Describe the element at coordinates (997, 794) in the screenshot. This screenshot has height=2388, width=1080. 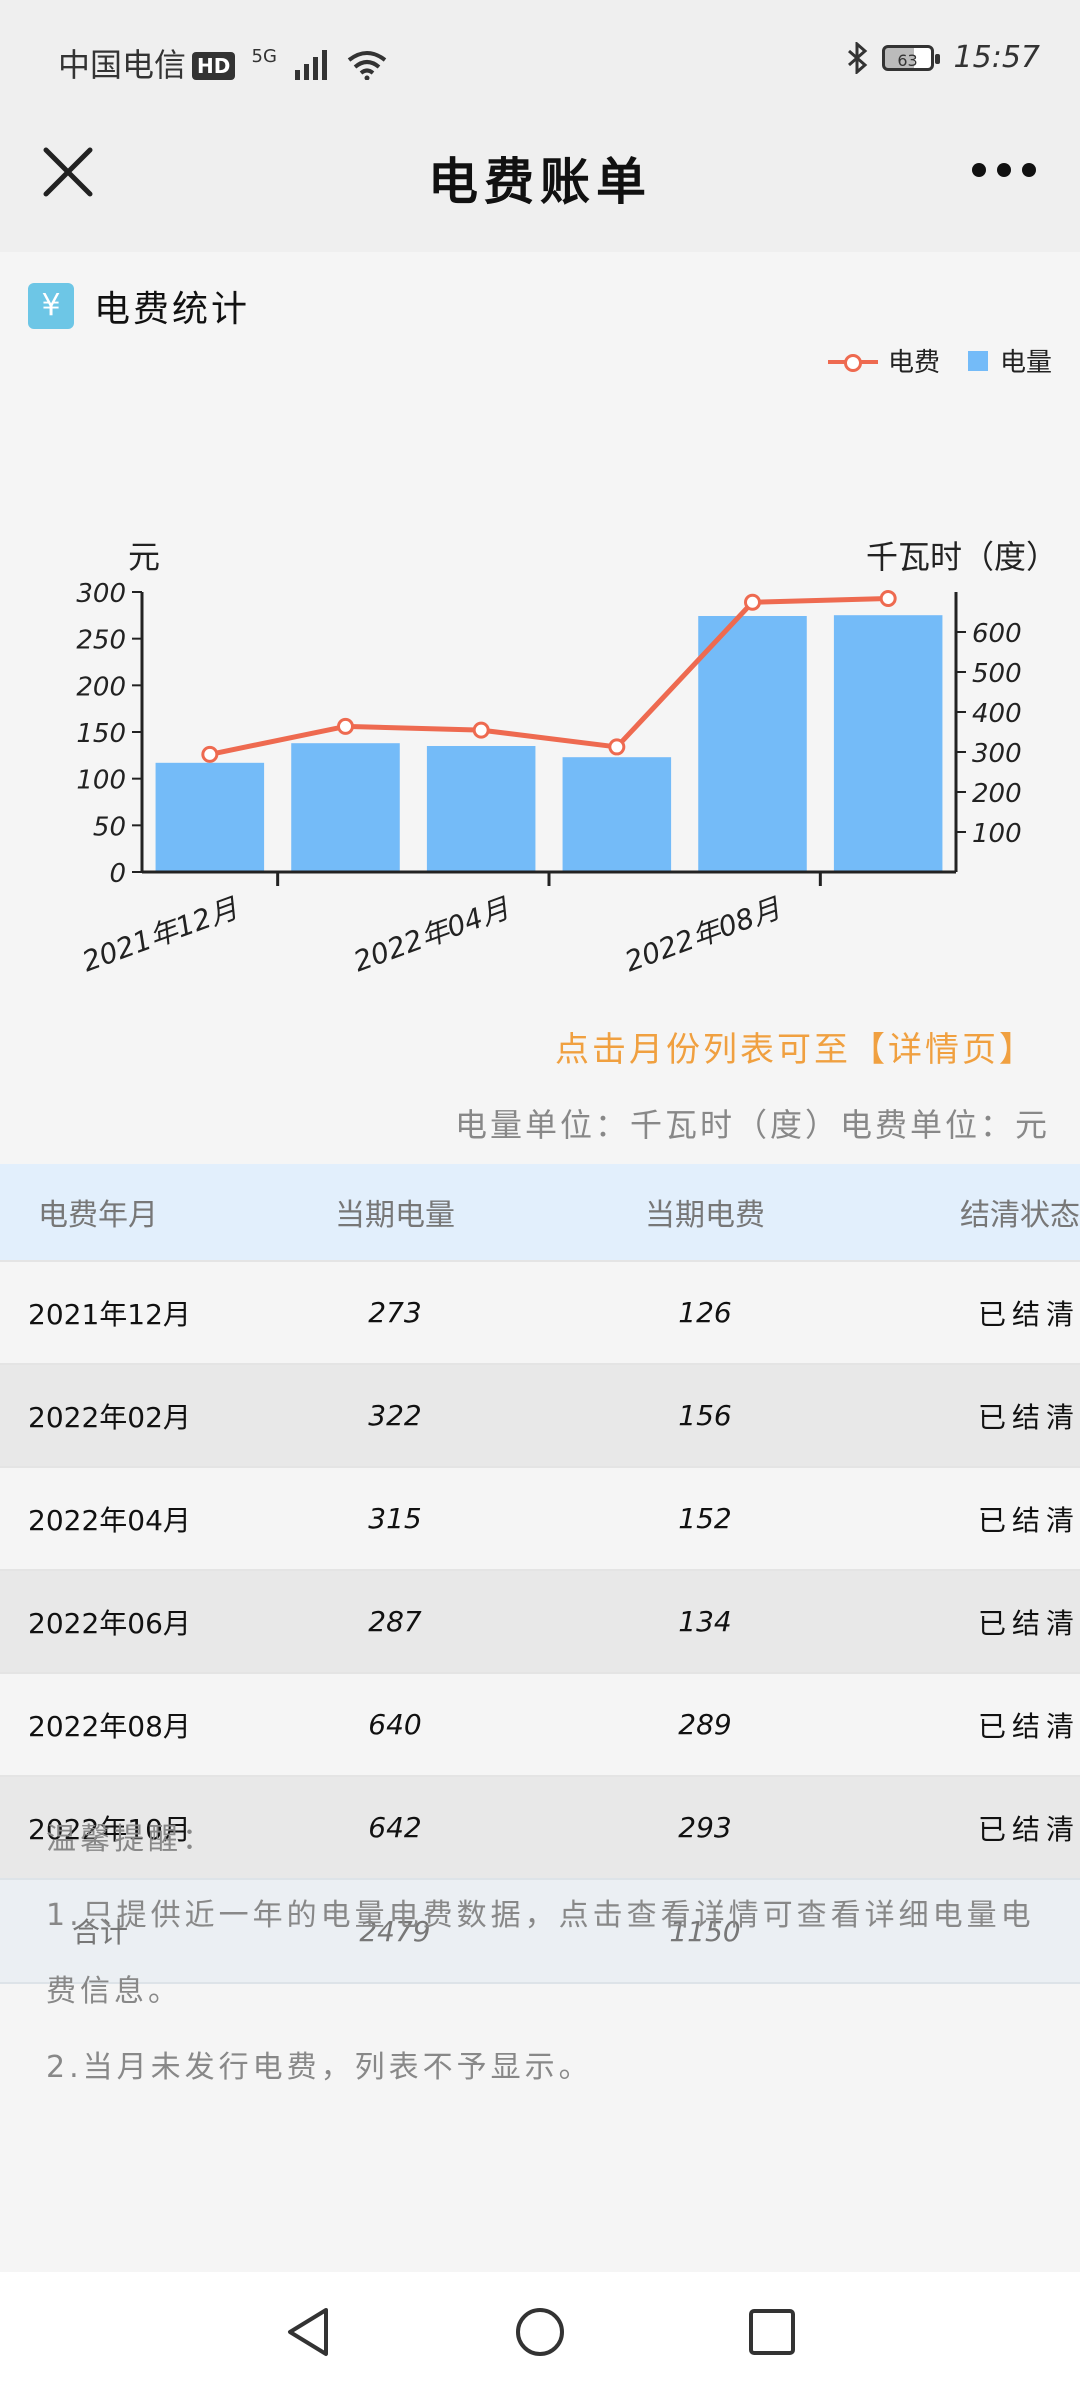
I see `y-right-tick-label: 200` at that location.